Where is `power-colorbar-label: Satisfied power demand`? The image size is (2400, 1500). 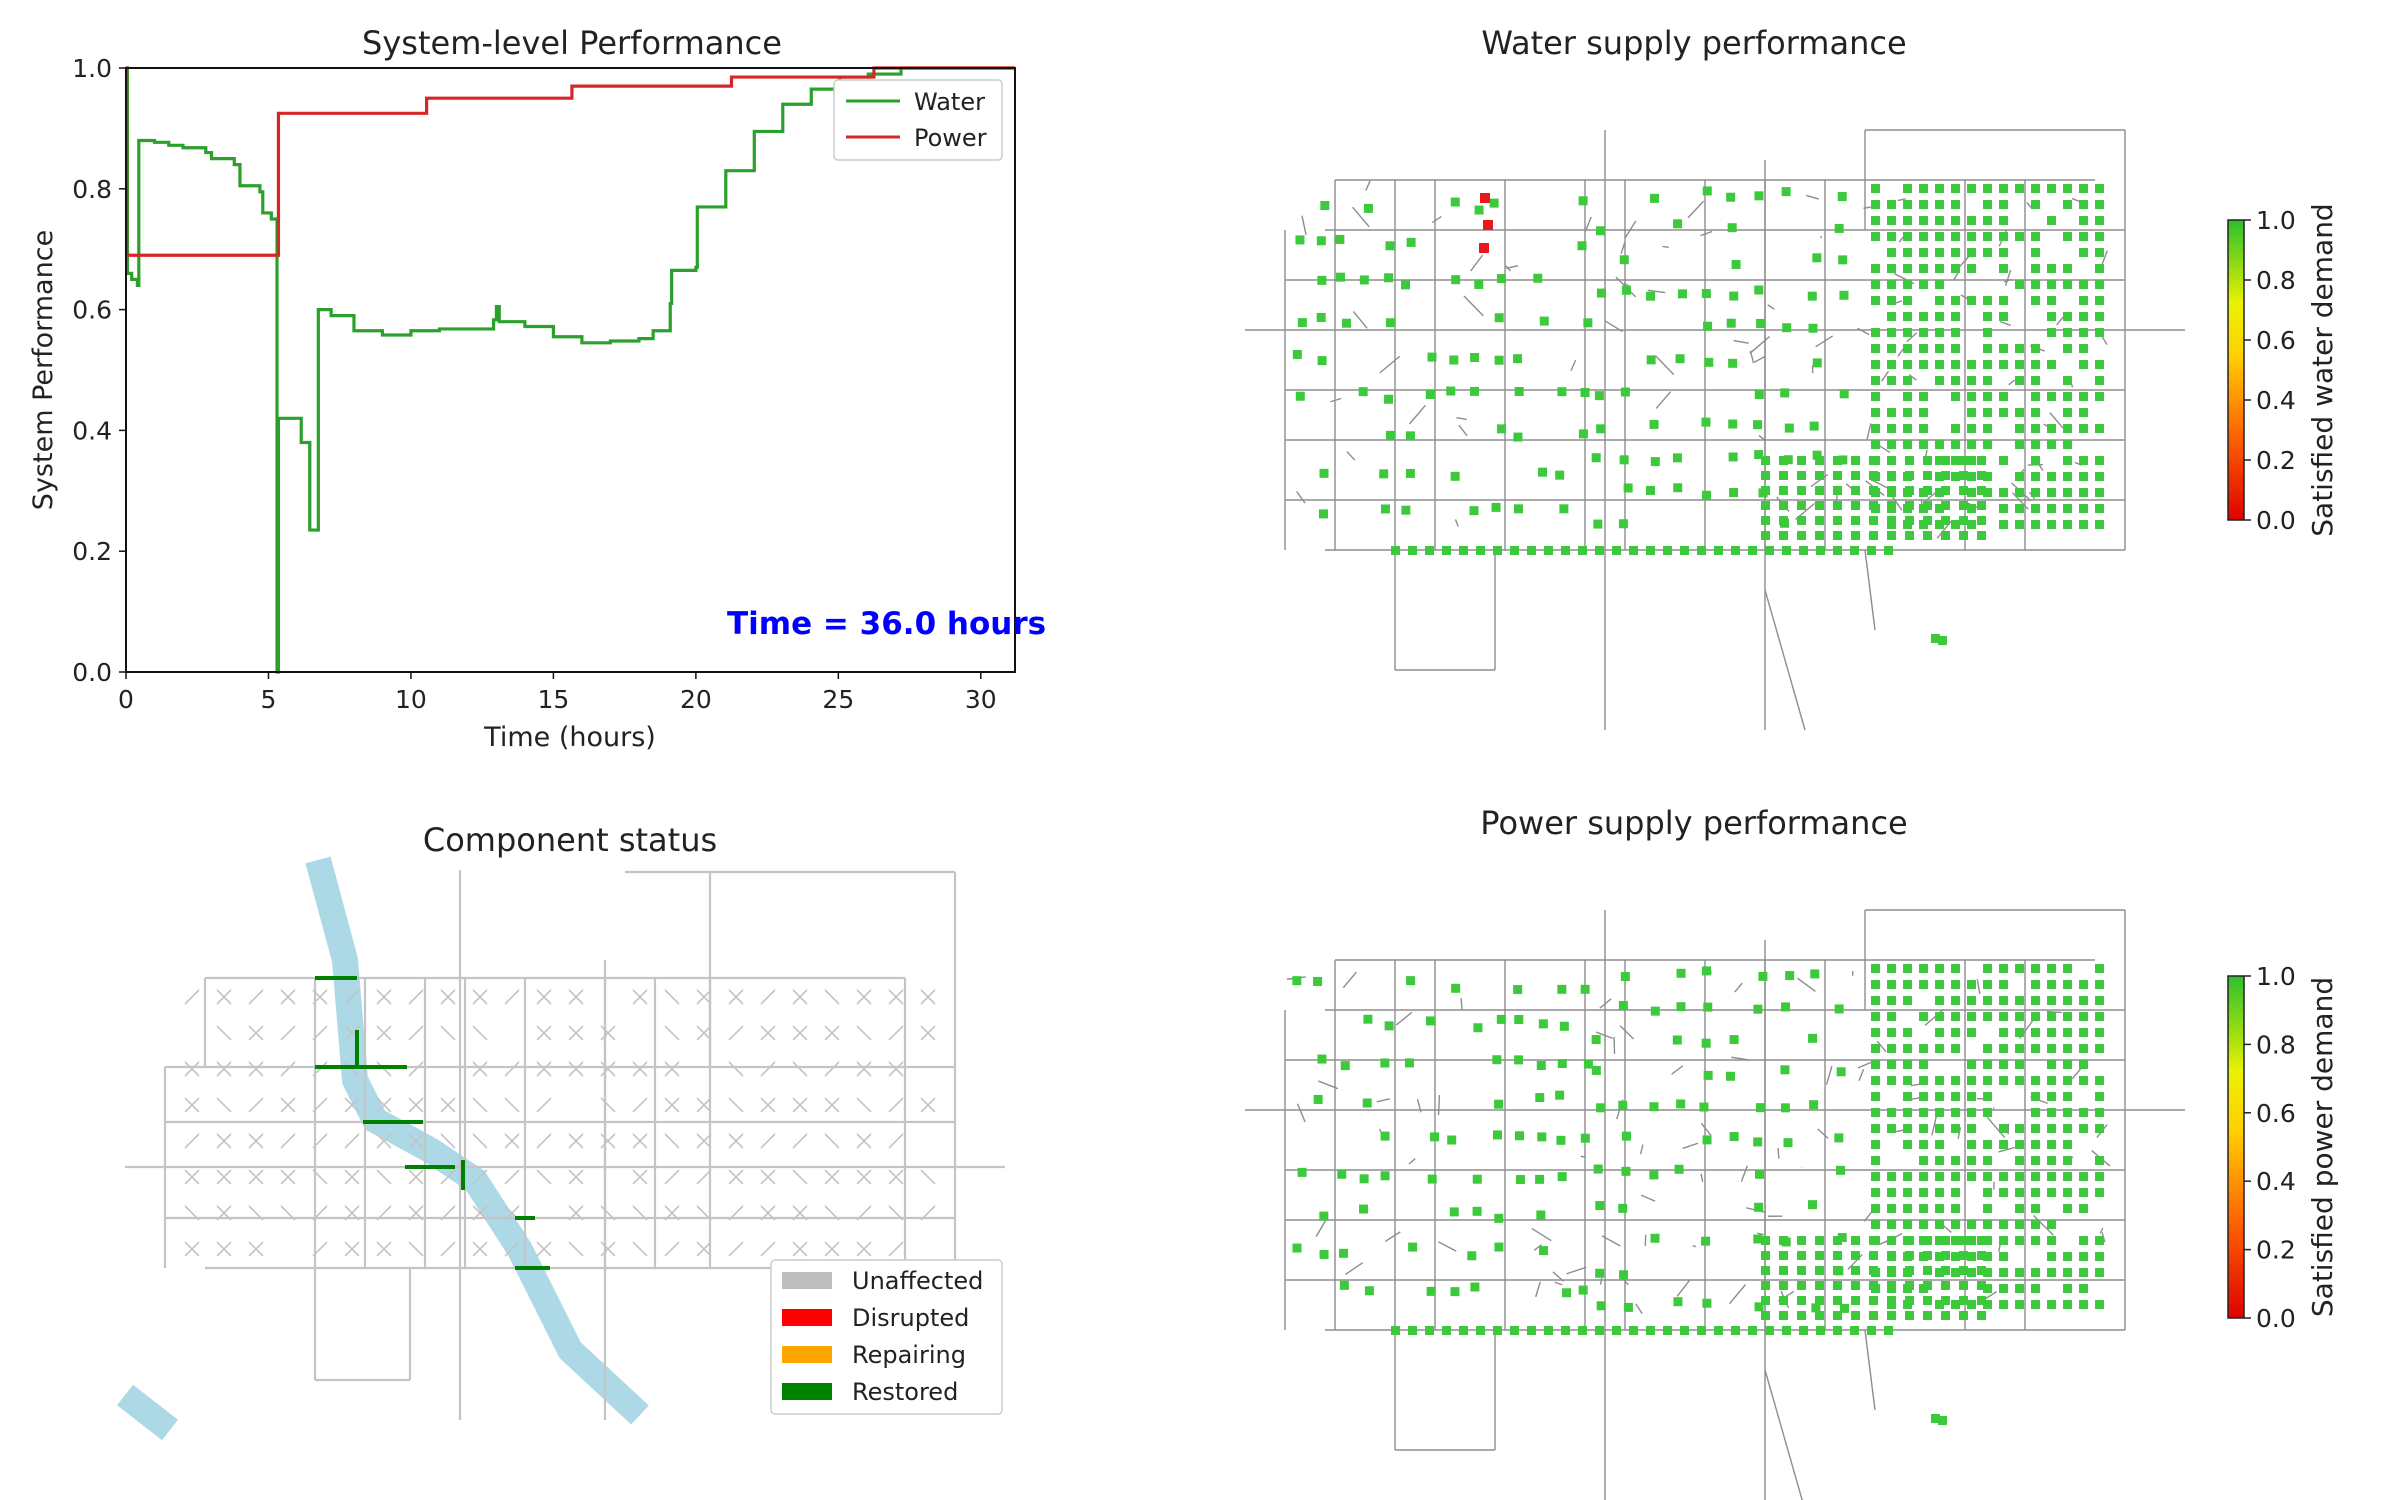 power-colorbar-label: Satisfied power demand is located at coordinates (2322, 1147).